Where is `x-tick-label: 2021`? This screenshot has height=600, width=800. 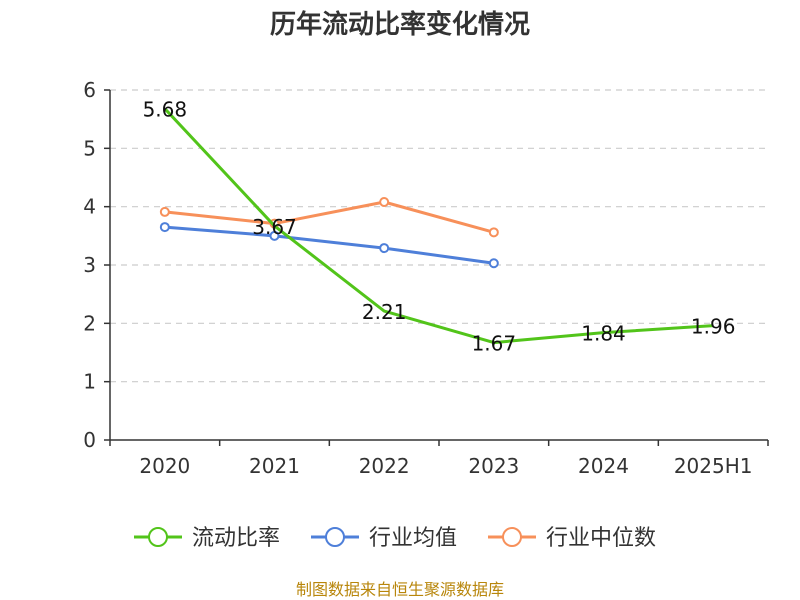 x-tick-label: 2021 is located at coordinates (274, 466).